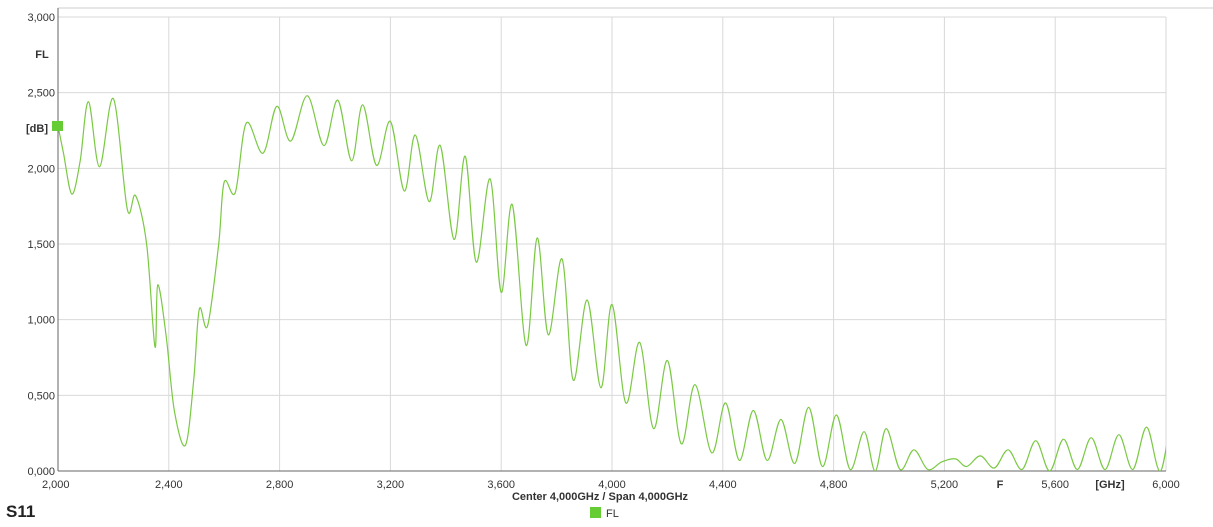 This screenshot has height=527, width=1213. What do you see at coordinates (41, 245) in the screenshot?
I see `y-tick-label: 1,500` at bounding box center [41, 245].